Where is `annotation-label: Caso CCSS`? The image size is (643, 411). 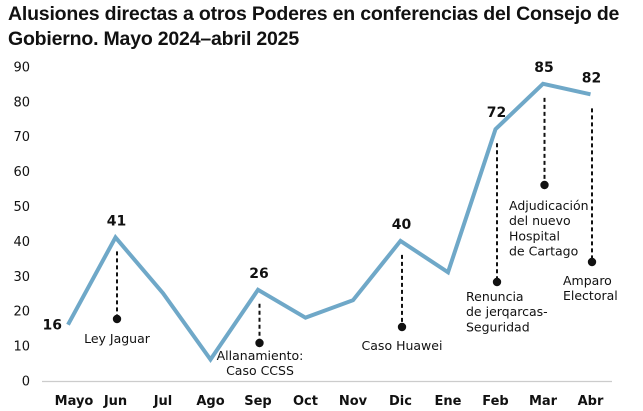
annotation-label: Caso CCSS is located at coordinates (260, 370).